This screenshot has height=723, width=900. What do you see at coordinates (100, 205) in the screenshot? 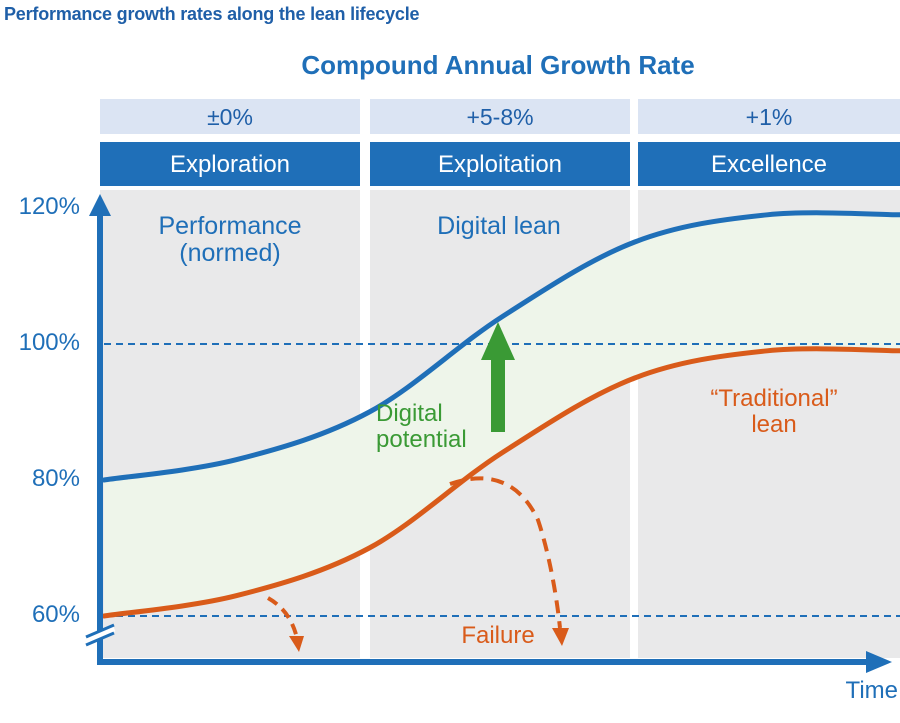
I see `y-axis-arrowhead` at bounding box center [100, 205].